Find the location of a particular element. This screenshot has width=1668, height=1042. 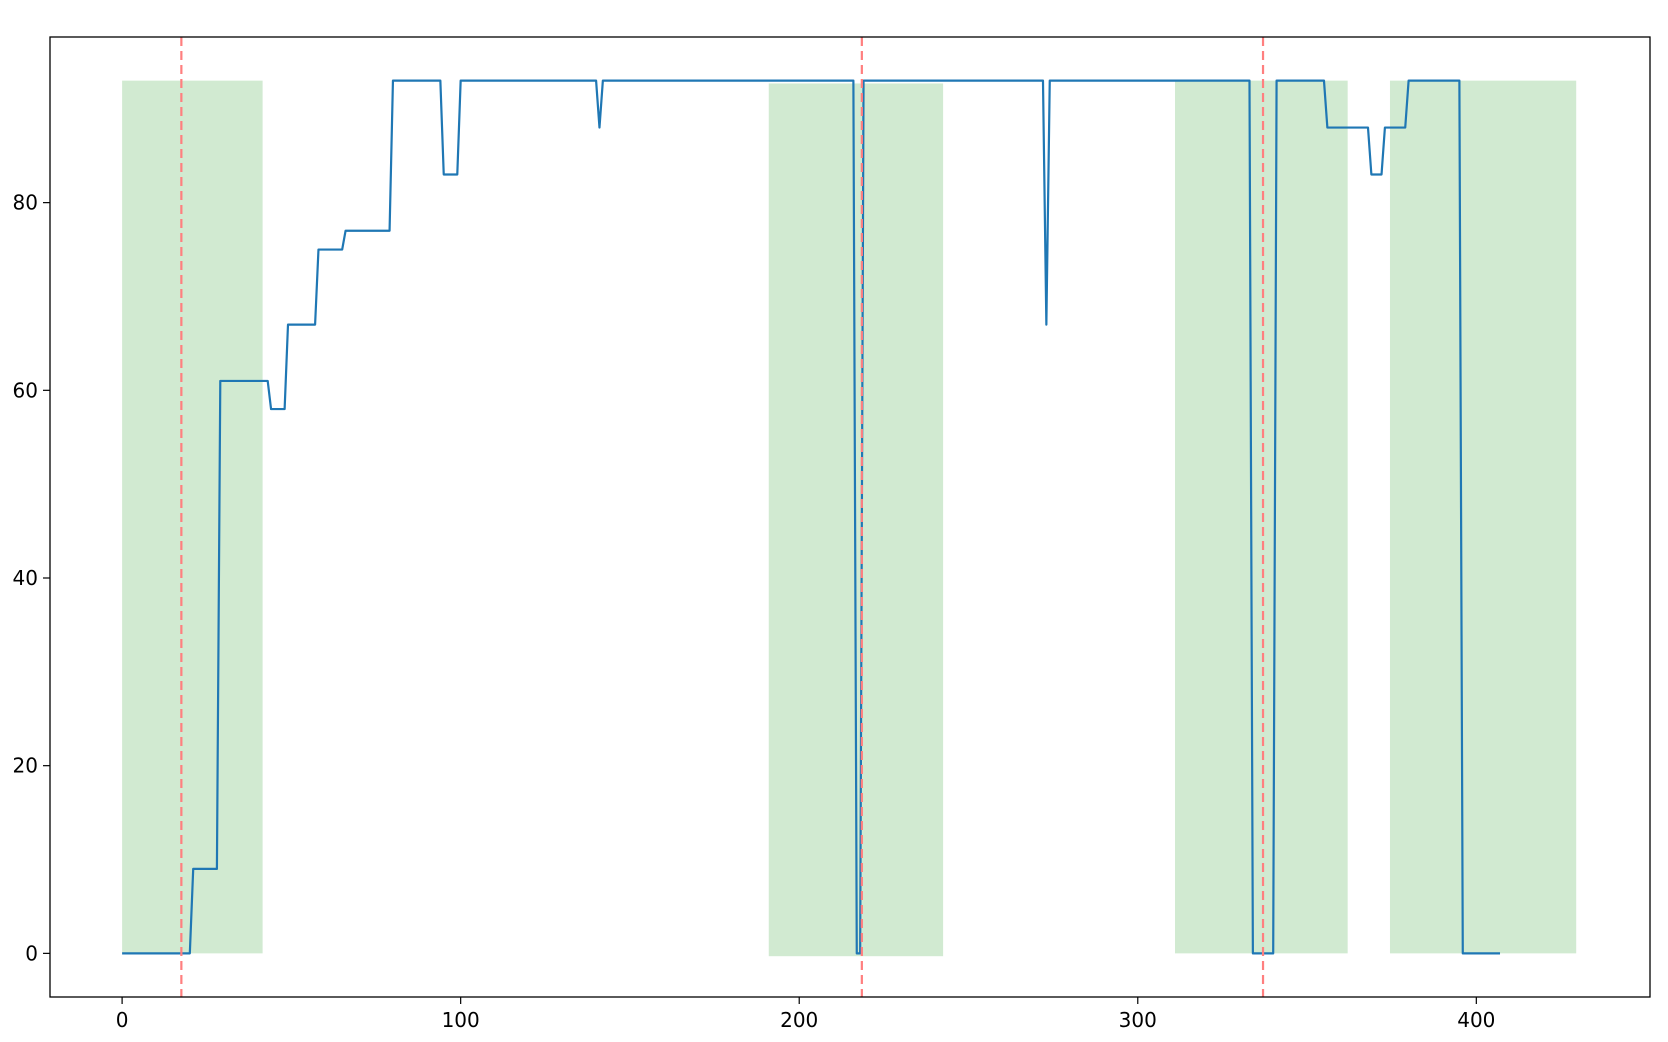

x-tick-label: 300 is located at coordinates (1138, 1020).